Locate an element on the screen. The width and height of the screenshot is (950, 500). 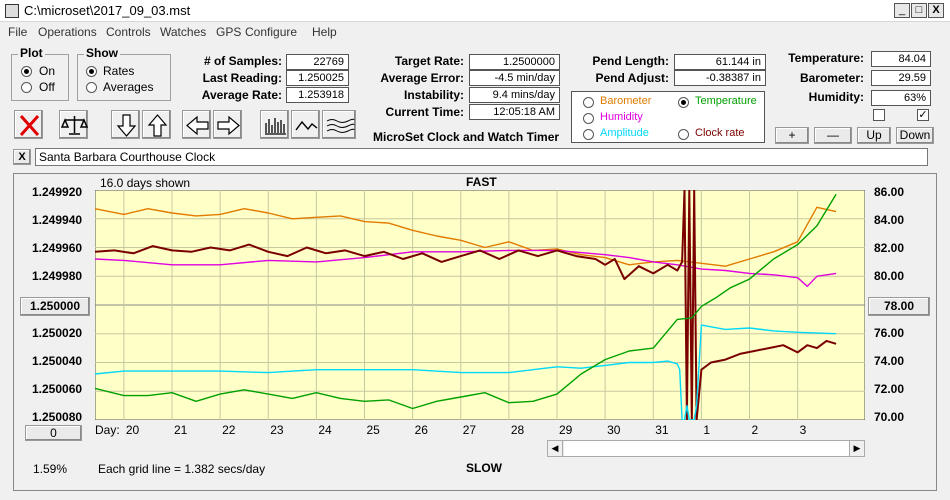
y-left-tick-label: 1.250040 is located at coordinates (57, 361).